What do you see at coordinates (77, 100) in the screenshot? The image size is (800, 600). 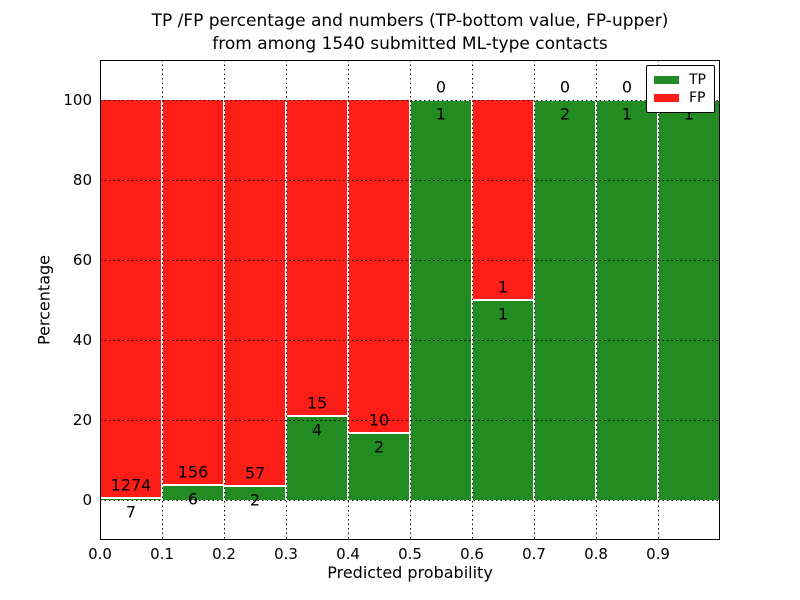 I see `y-tick-label: 100` at bounding box center [77, 100].